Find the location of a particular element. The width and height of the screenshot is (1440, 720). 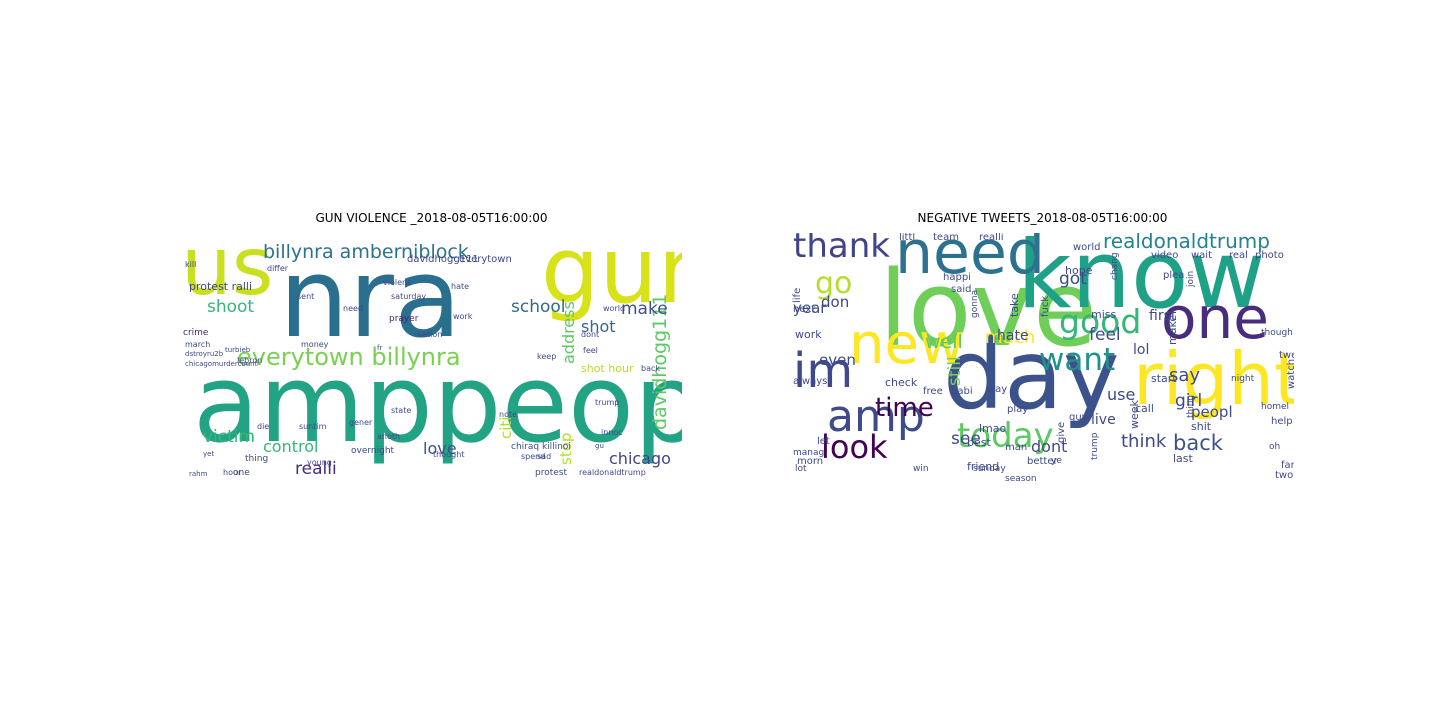

word-march: march is located at coordinates (198, 344).